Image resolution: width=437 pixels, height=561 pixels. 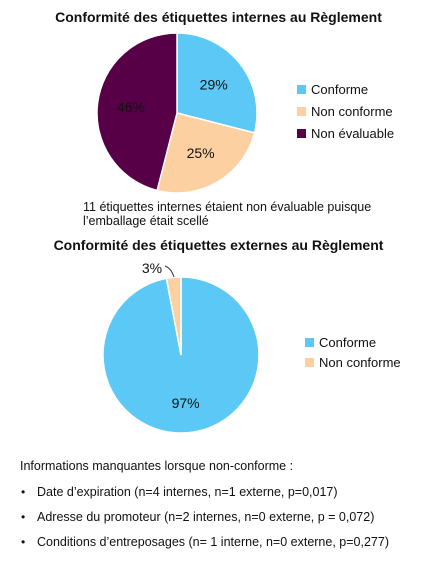 What do you see at coordinates (352, 133) in the screenshot?
I see `legend-label: Non évaluable` at bounding box center [352, 133].